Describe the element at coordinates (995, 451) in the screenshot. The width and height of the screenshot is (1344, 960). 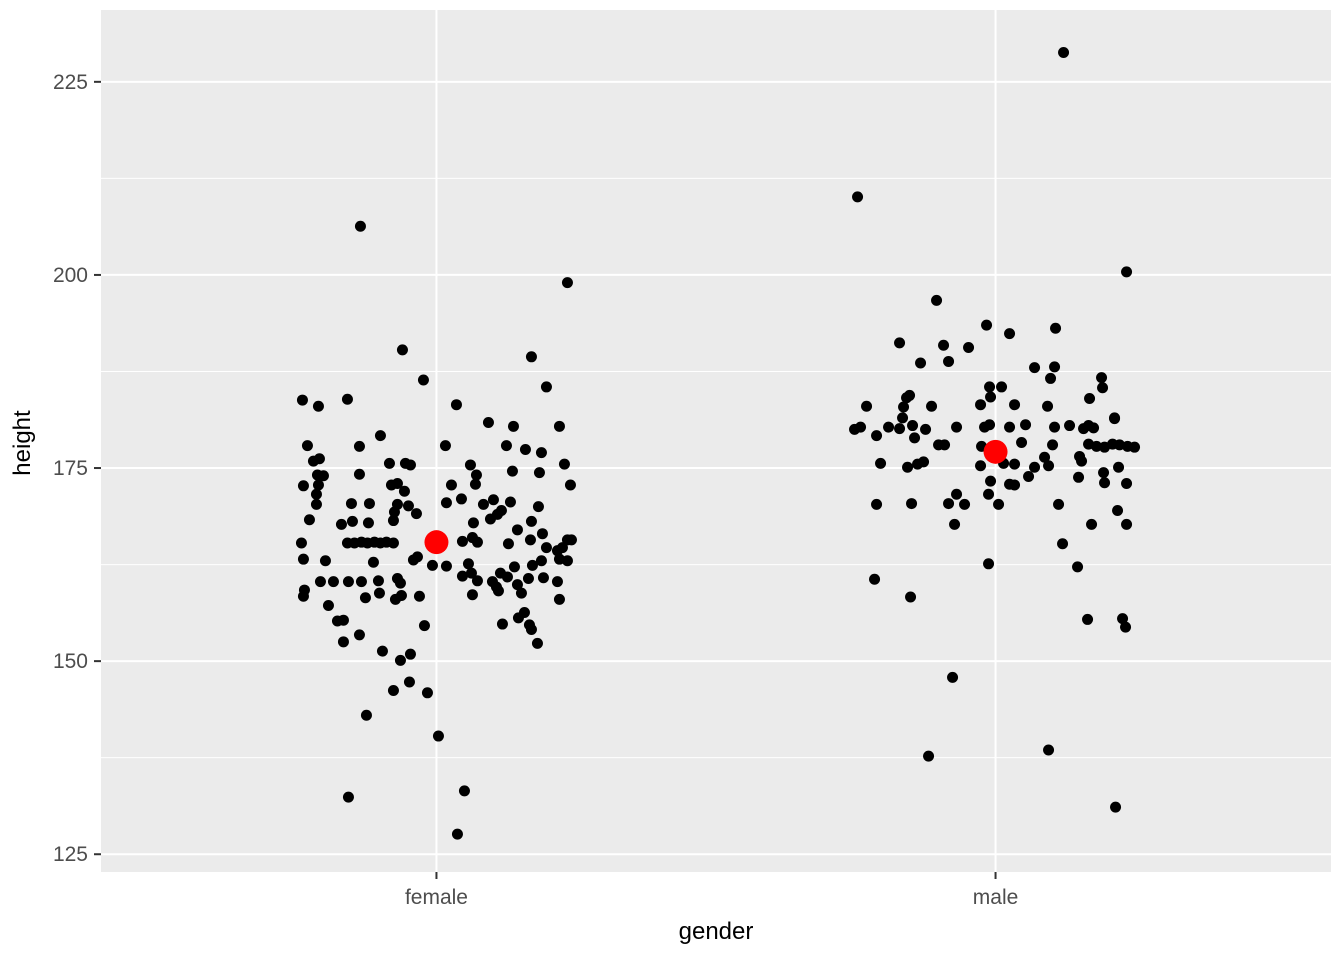
I see `mean-point-male` at that location.